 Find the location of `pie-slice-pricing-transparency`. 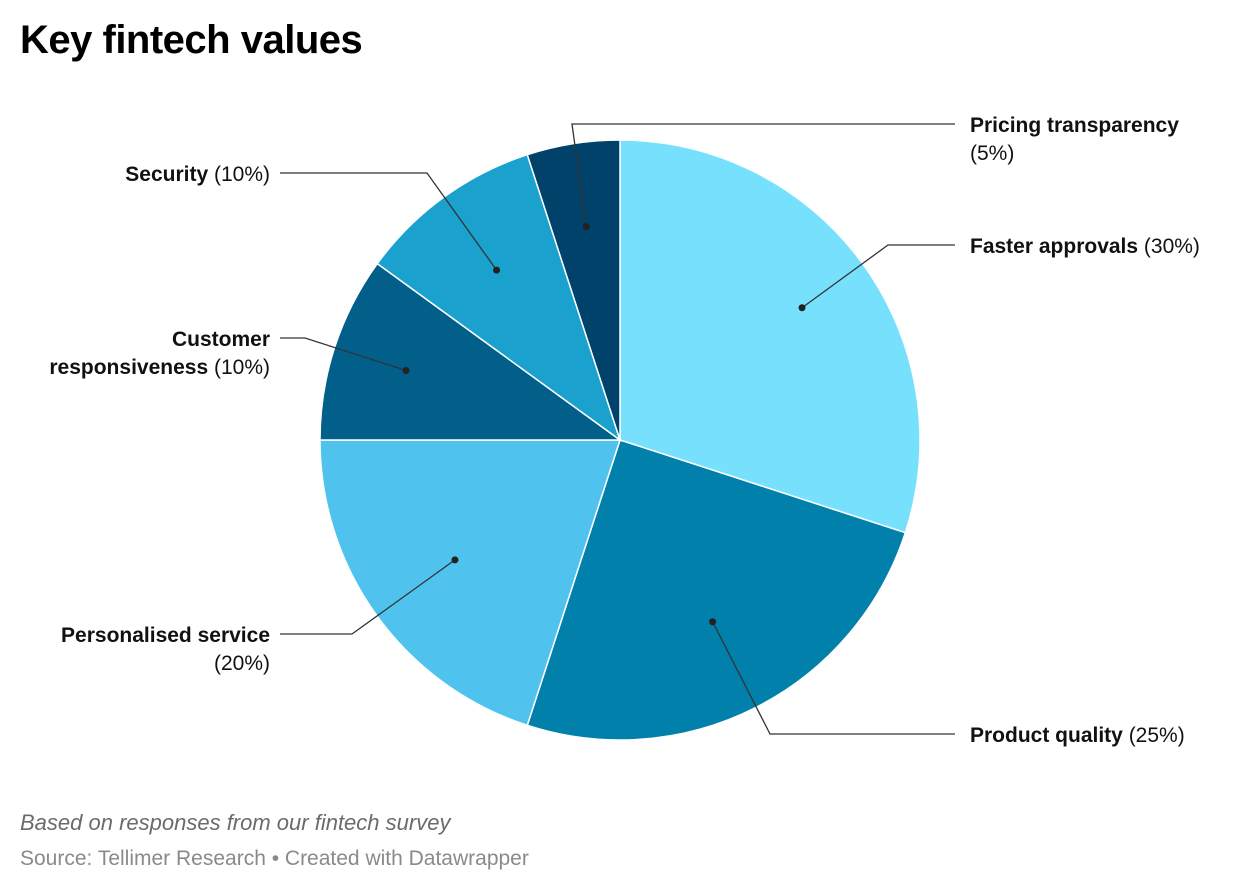

pie-slice-pricing-transparency is located at coordinates (573, 290).